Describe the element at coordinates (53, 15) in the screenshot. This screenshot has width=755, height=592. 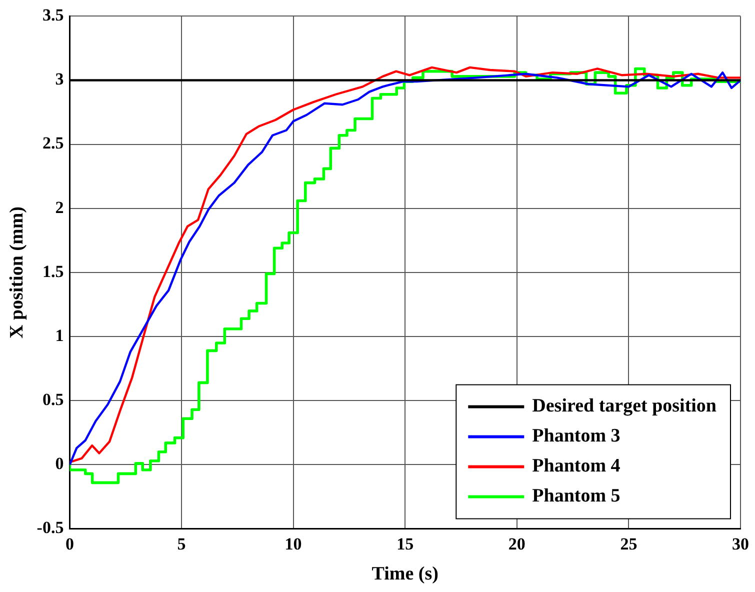
I see `y-tick-label: 3.5` at that location.